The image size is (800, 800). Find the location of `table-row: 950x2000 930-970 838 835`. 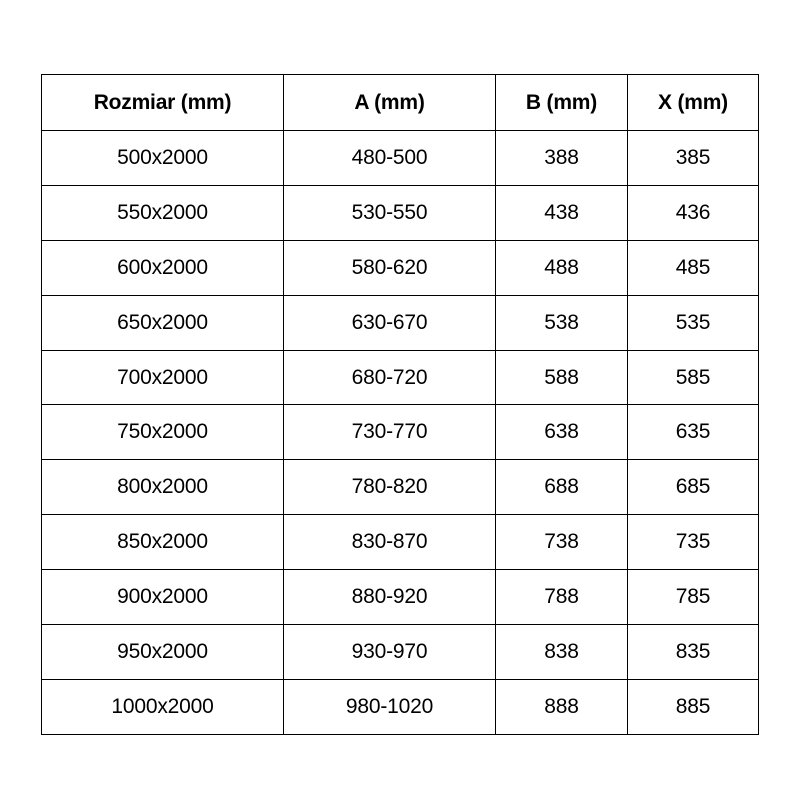

table-row: 950x2000 930-970 838 835 is located at coordinates (400, 652).